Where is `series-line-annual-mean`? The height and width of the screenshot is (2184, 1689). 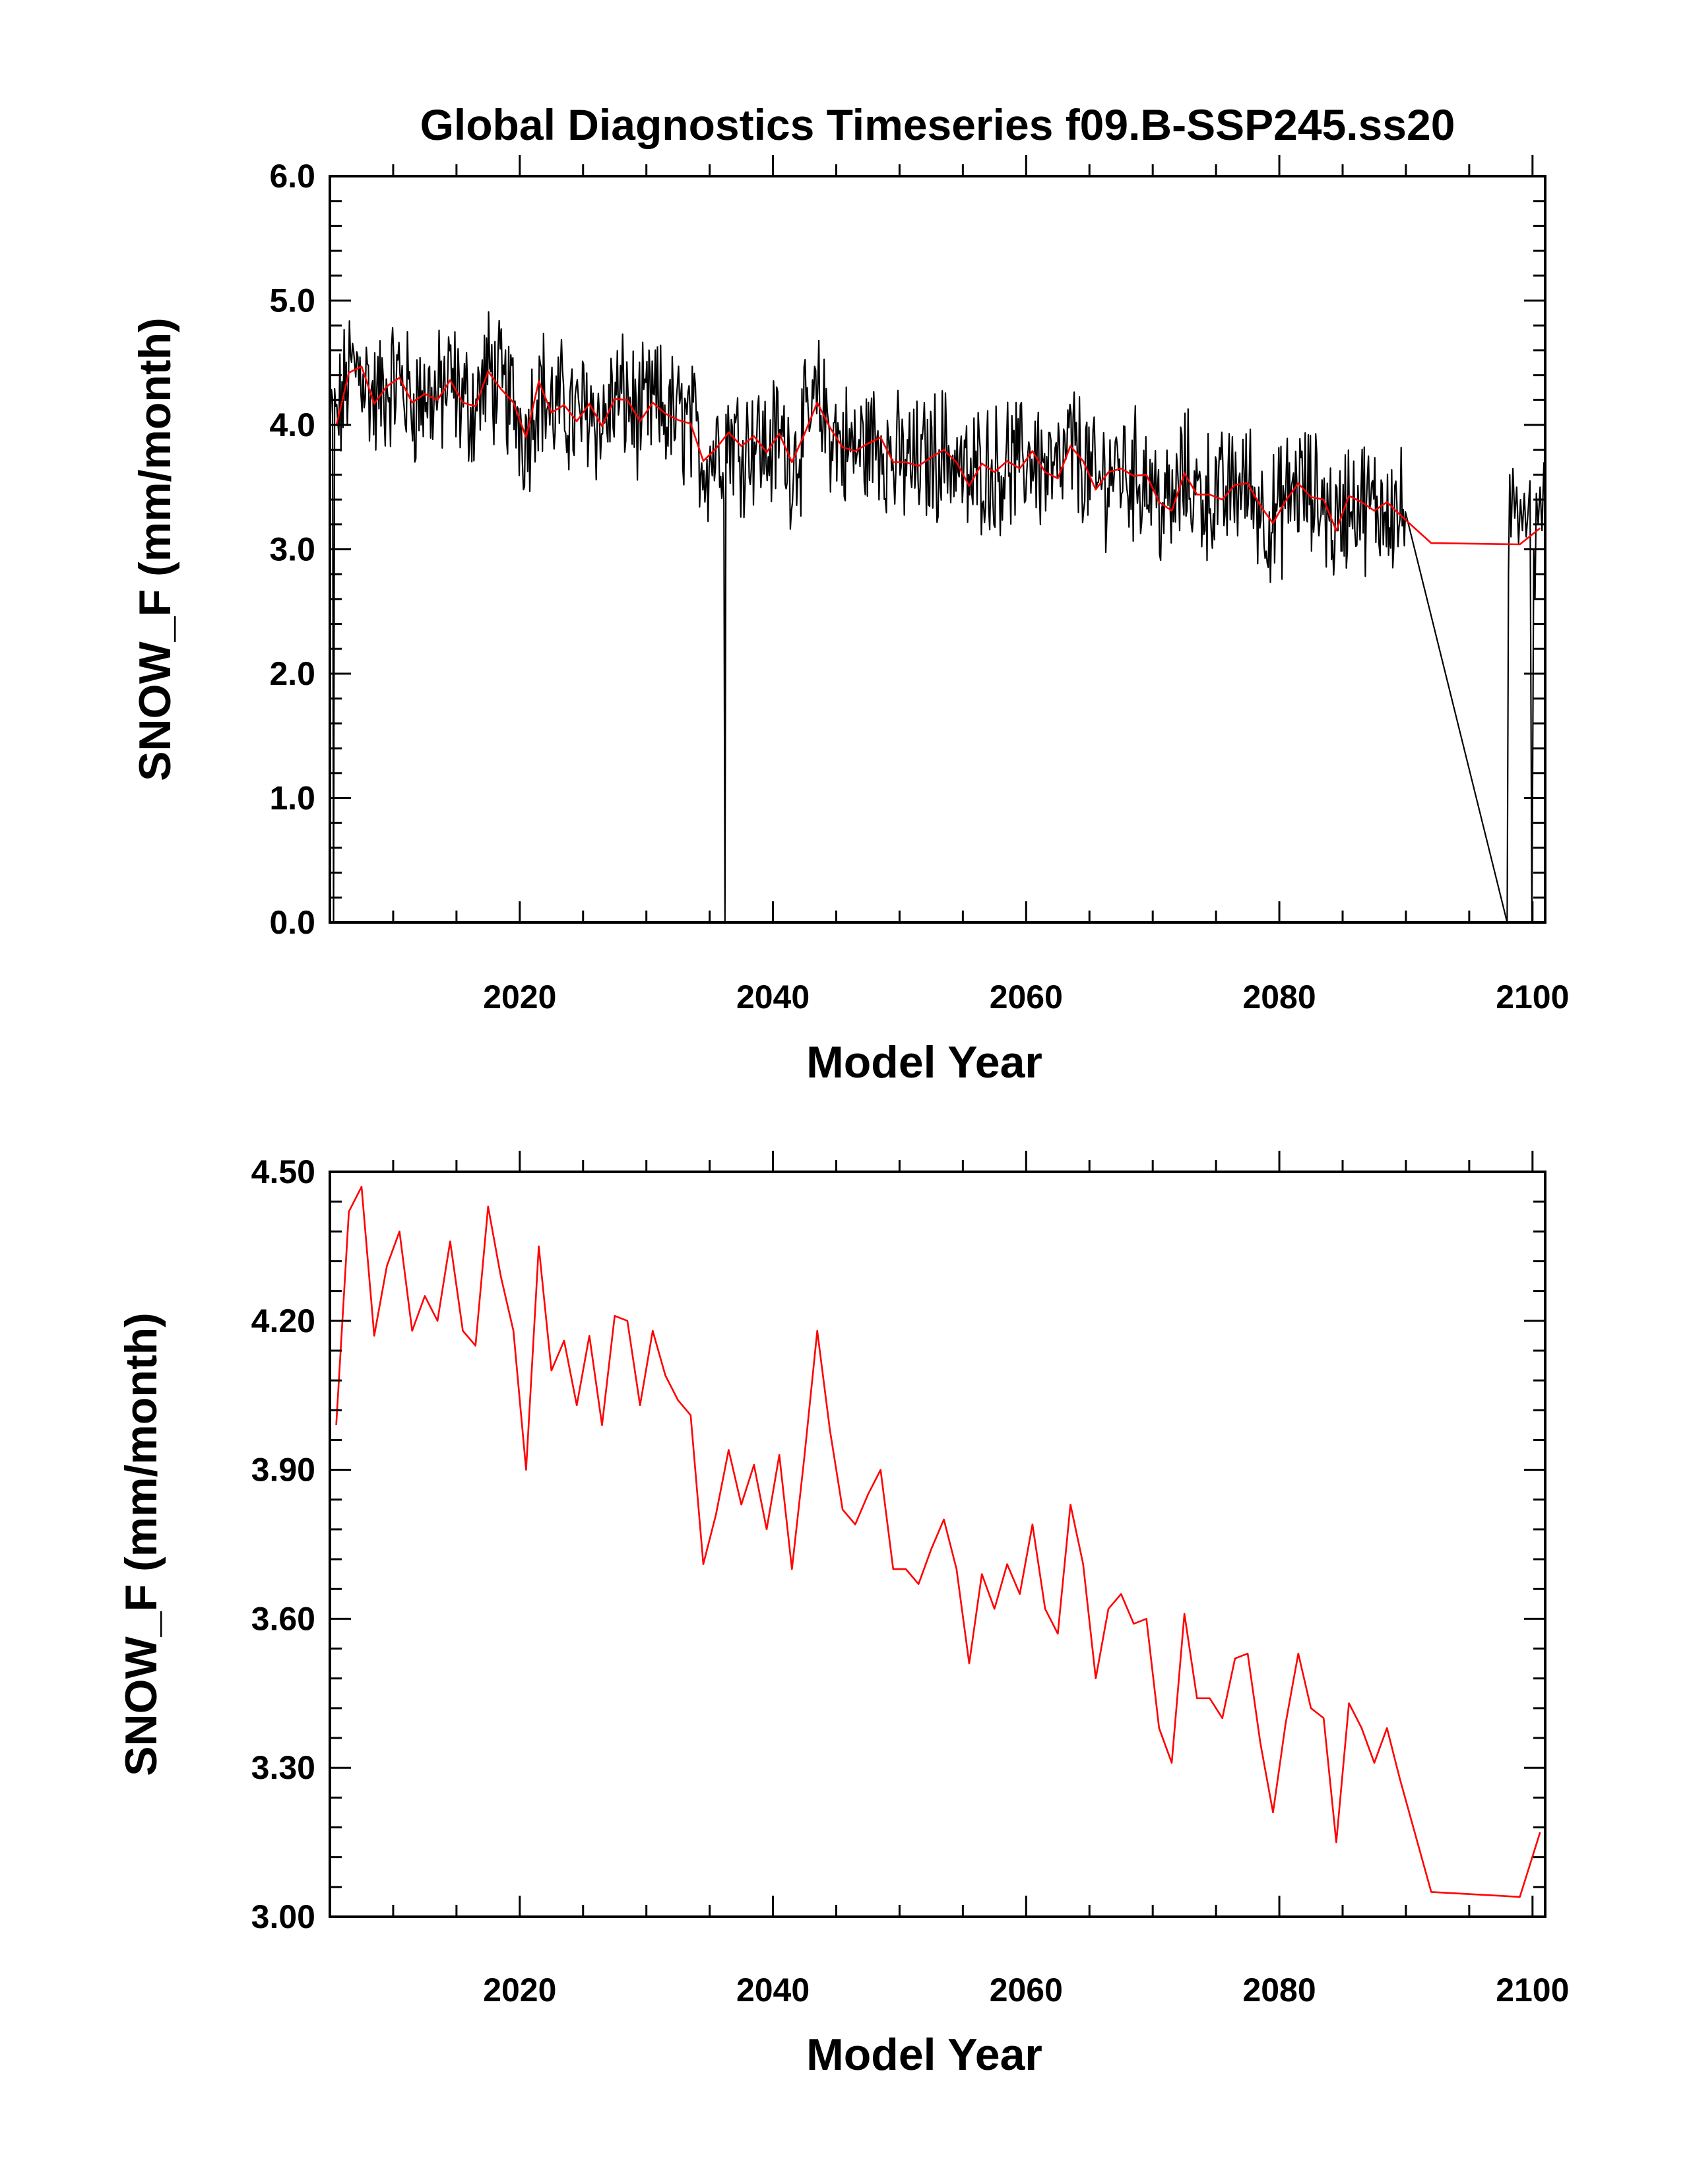
series-line-annual-mean is located at coordinates (938, 456).